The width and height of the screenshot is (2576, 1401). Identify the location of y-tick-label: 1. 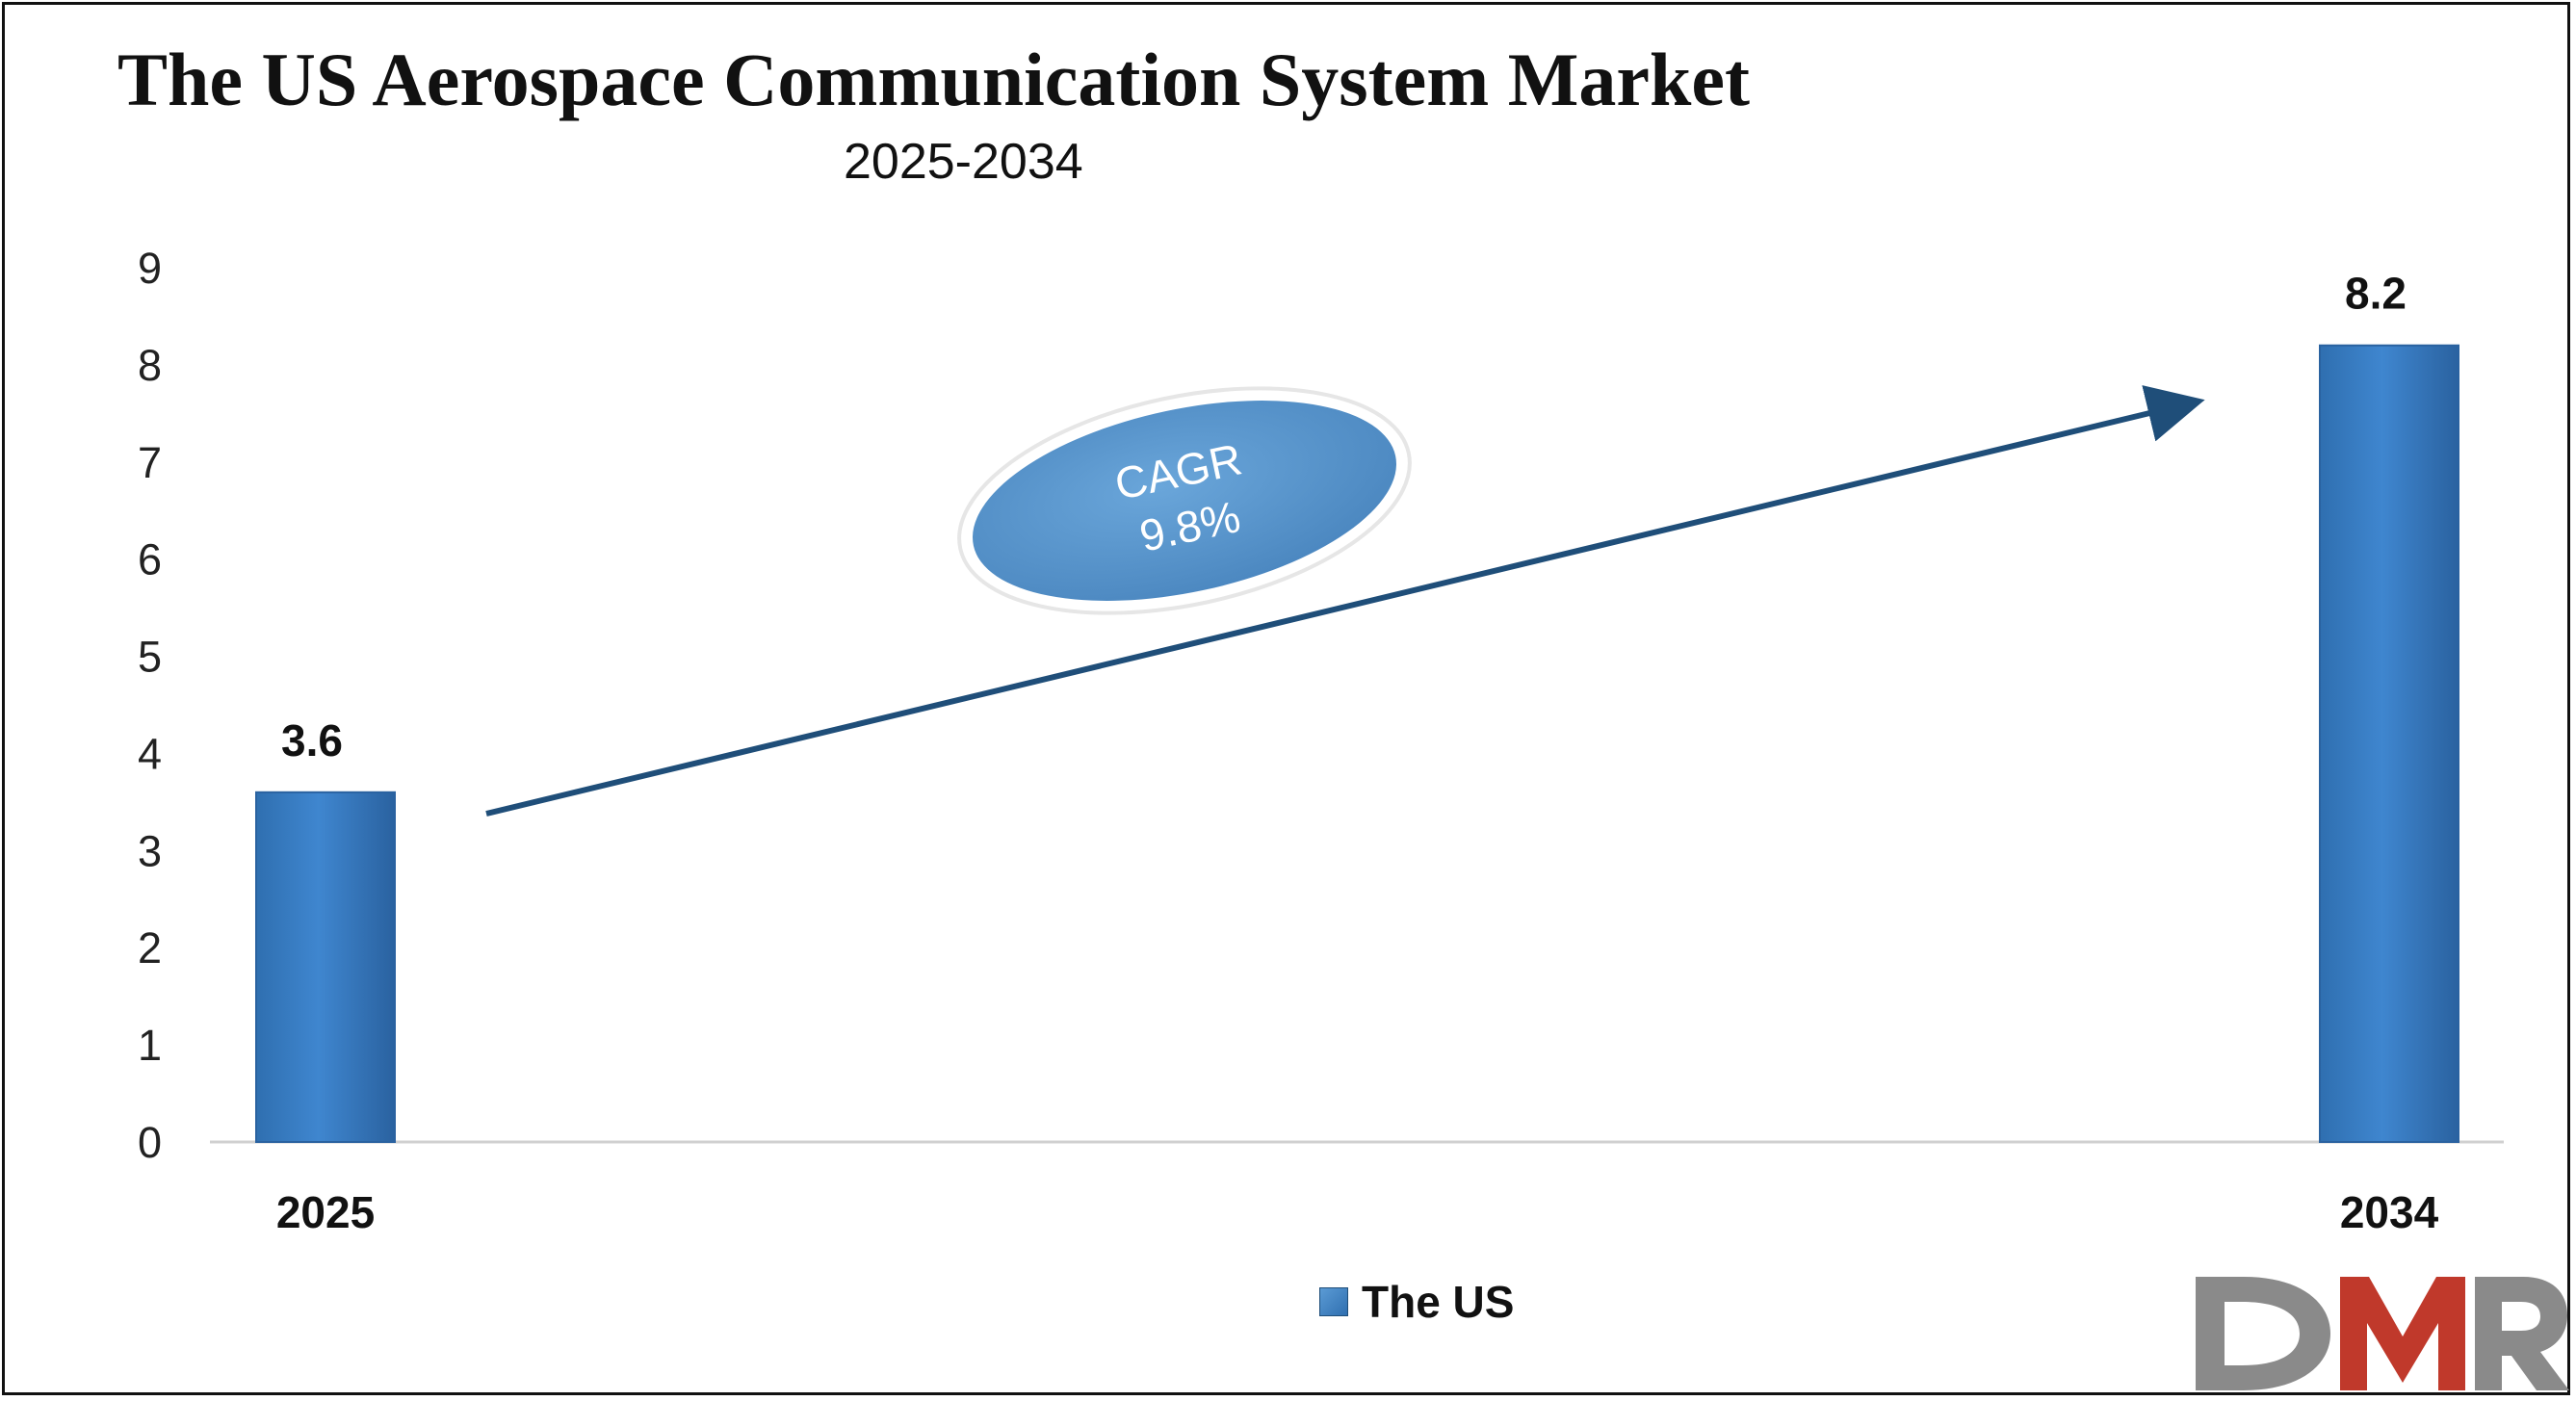
(150, 1045).